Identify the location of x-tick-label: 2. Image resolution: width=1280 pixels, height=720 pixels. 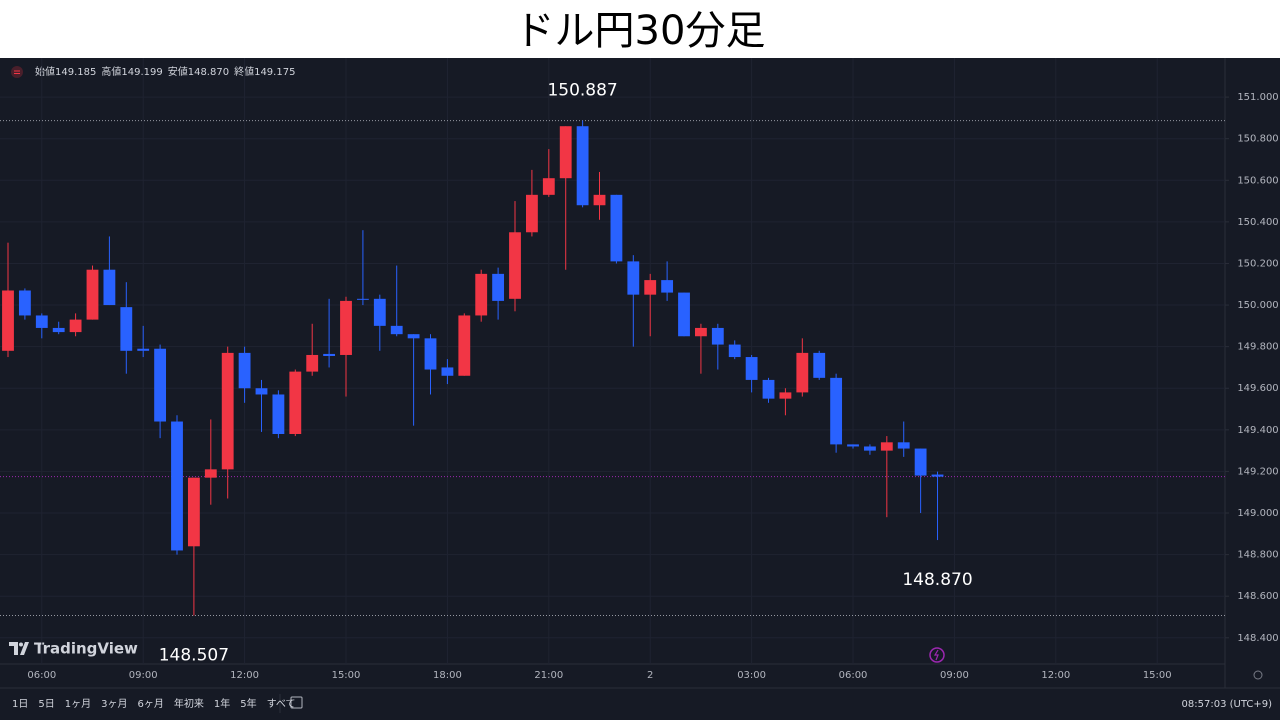
(650, 675).